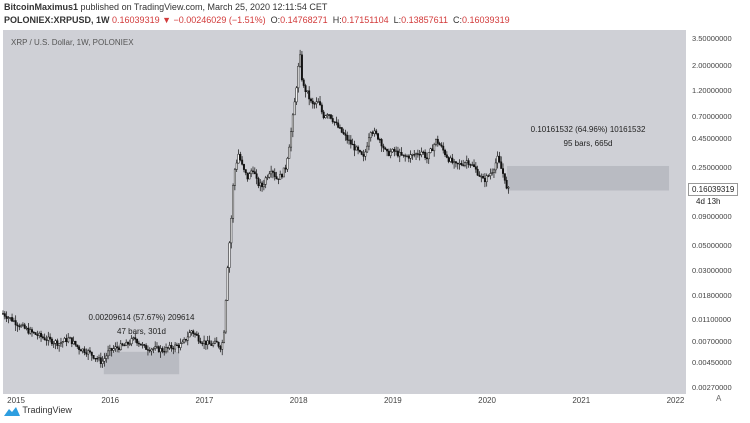  What do you see at coordinates (41, 7) in the screenshot?
I see `author-name: BitcoinMaximus1` at bounding box center [41, 7].